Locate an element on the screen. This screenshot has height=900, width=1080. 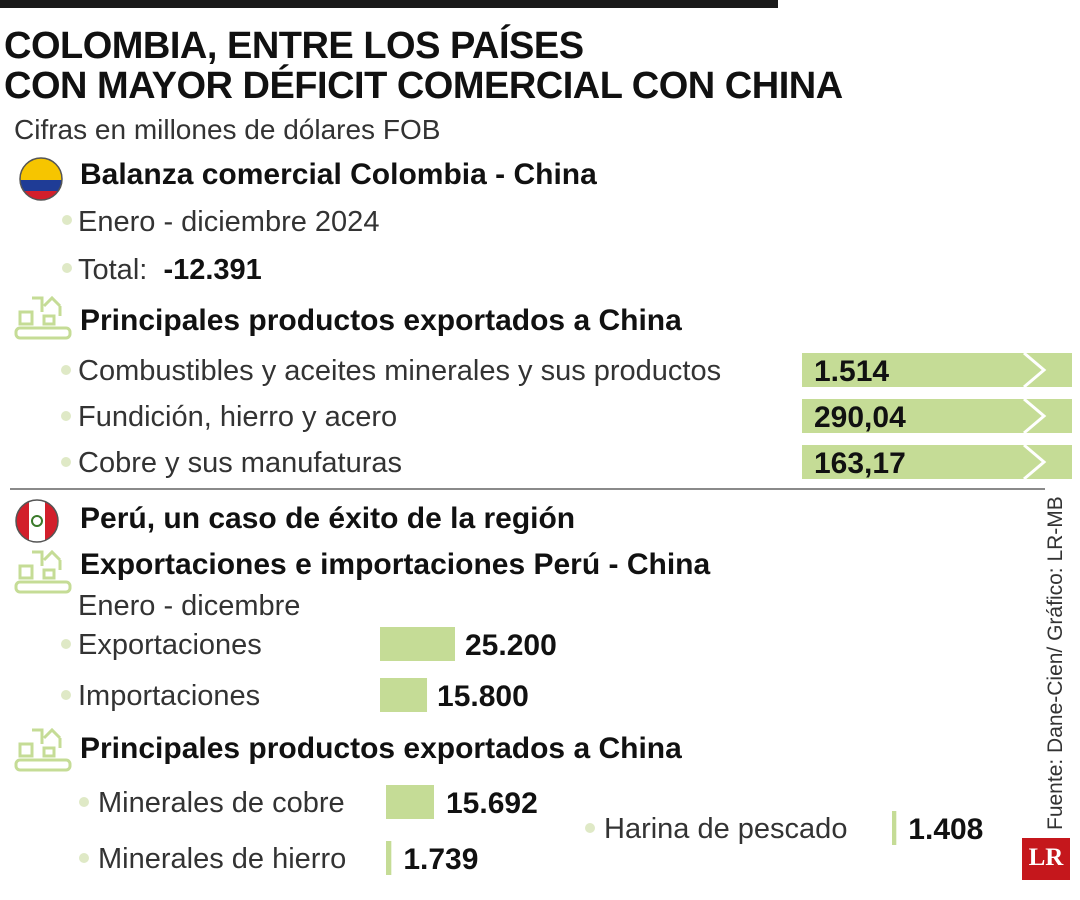
colombia-total-value: -12.391 is located at coordinates (212, 270).